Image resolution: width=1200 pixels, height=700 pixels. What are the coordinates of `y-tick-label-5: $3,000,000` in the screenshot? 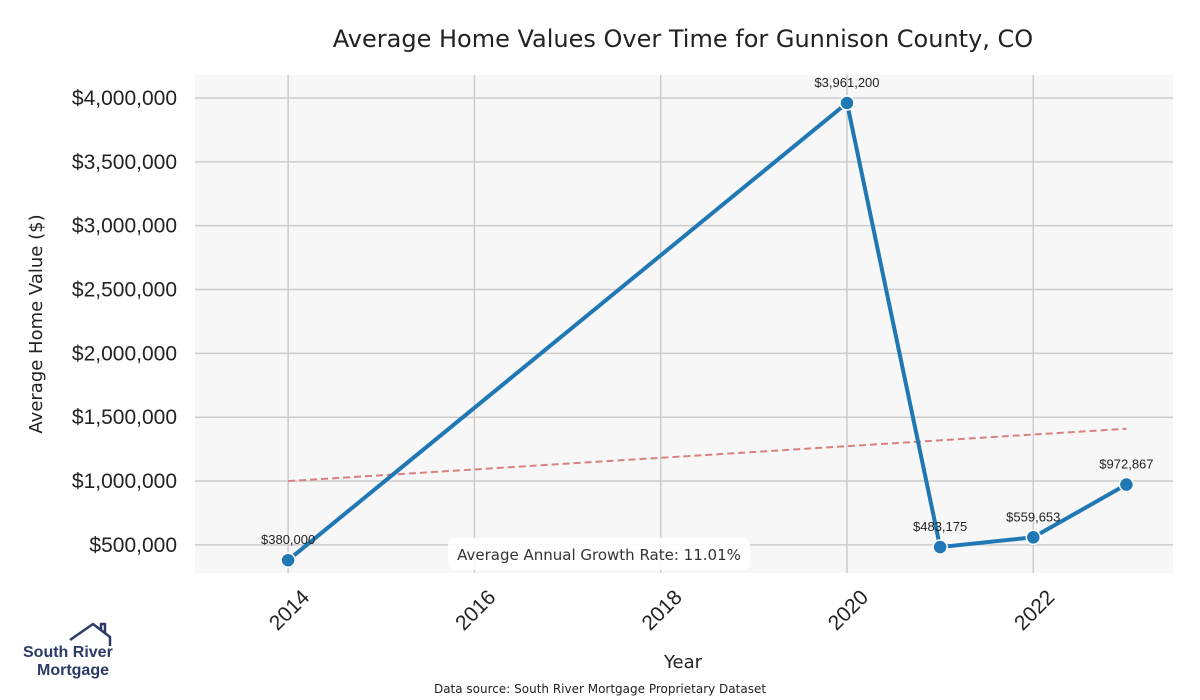 It's located at (124, 226).